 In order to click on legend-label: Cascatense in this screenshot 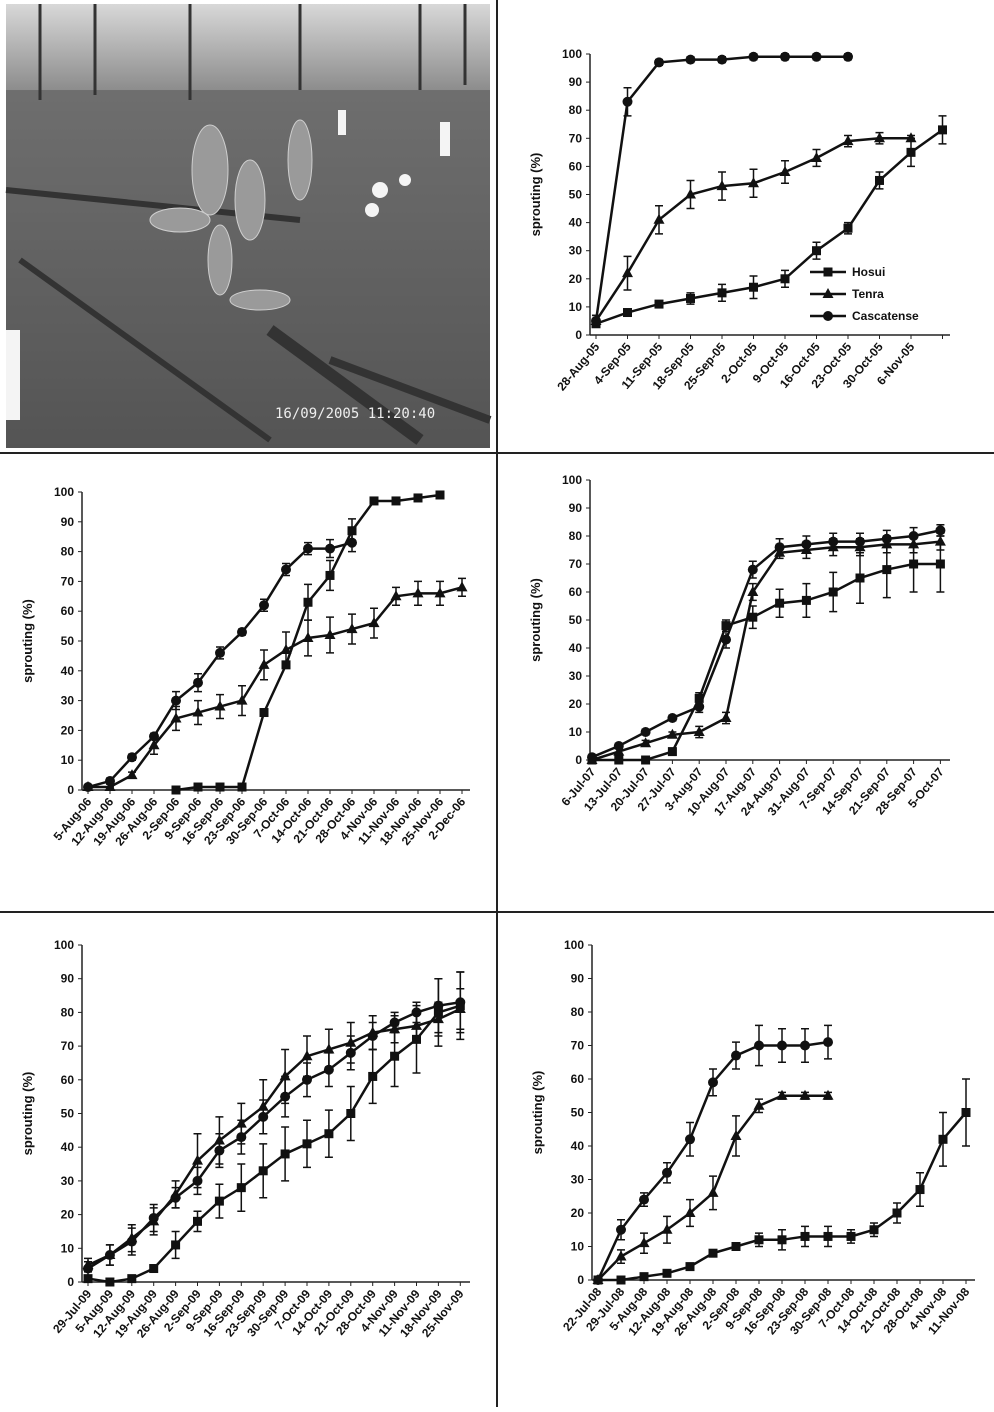, I will do `click(885, 316)`.